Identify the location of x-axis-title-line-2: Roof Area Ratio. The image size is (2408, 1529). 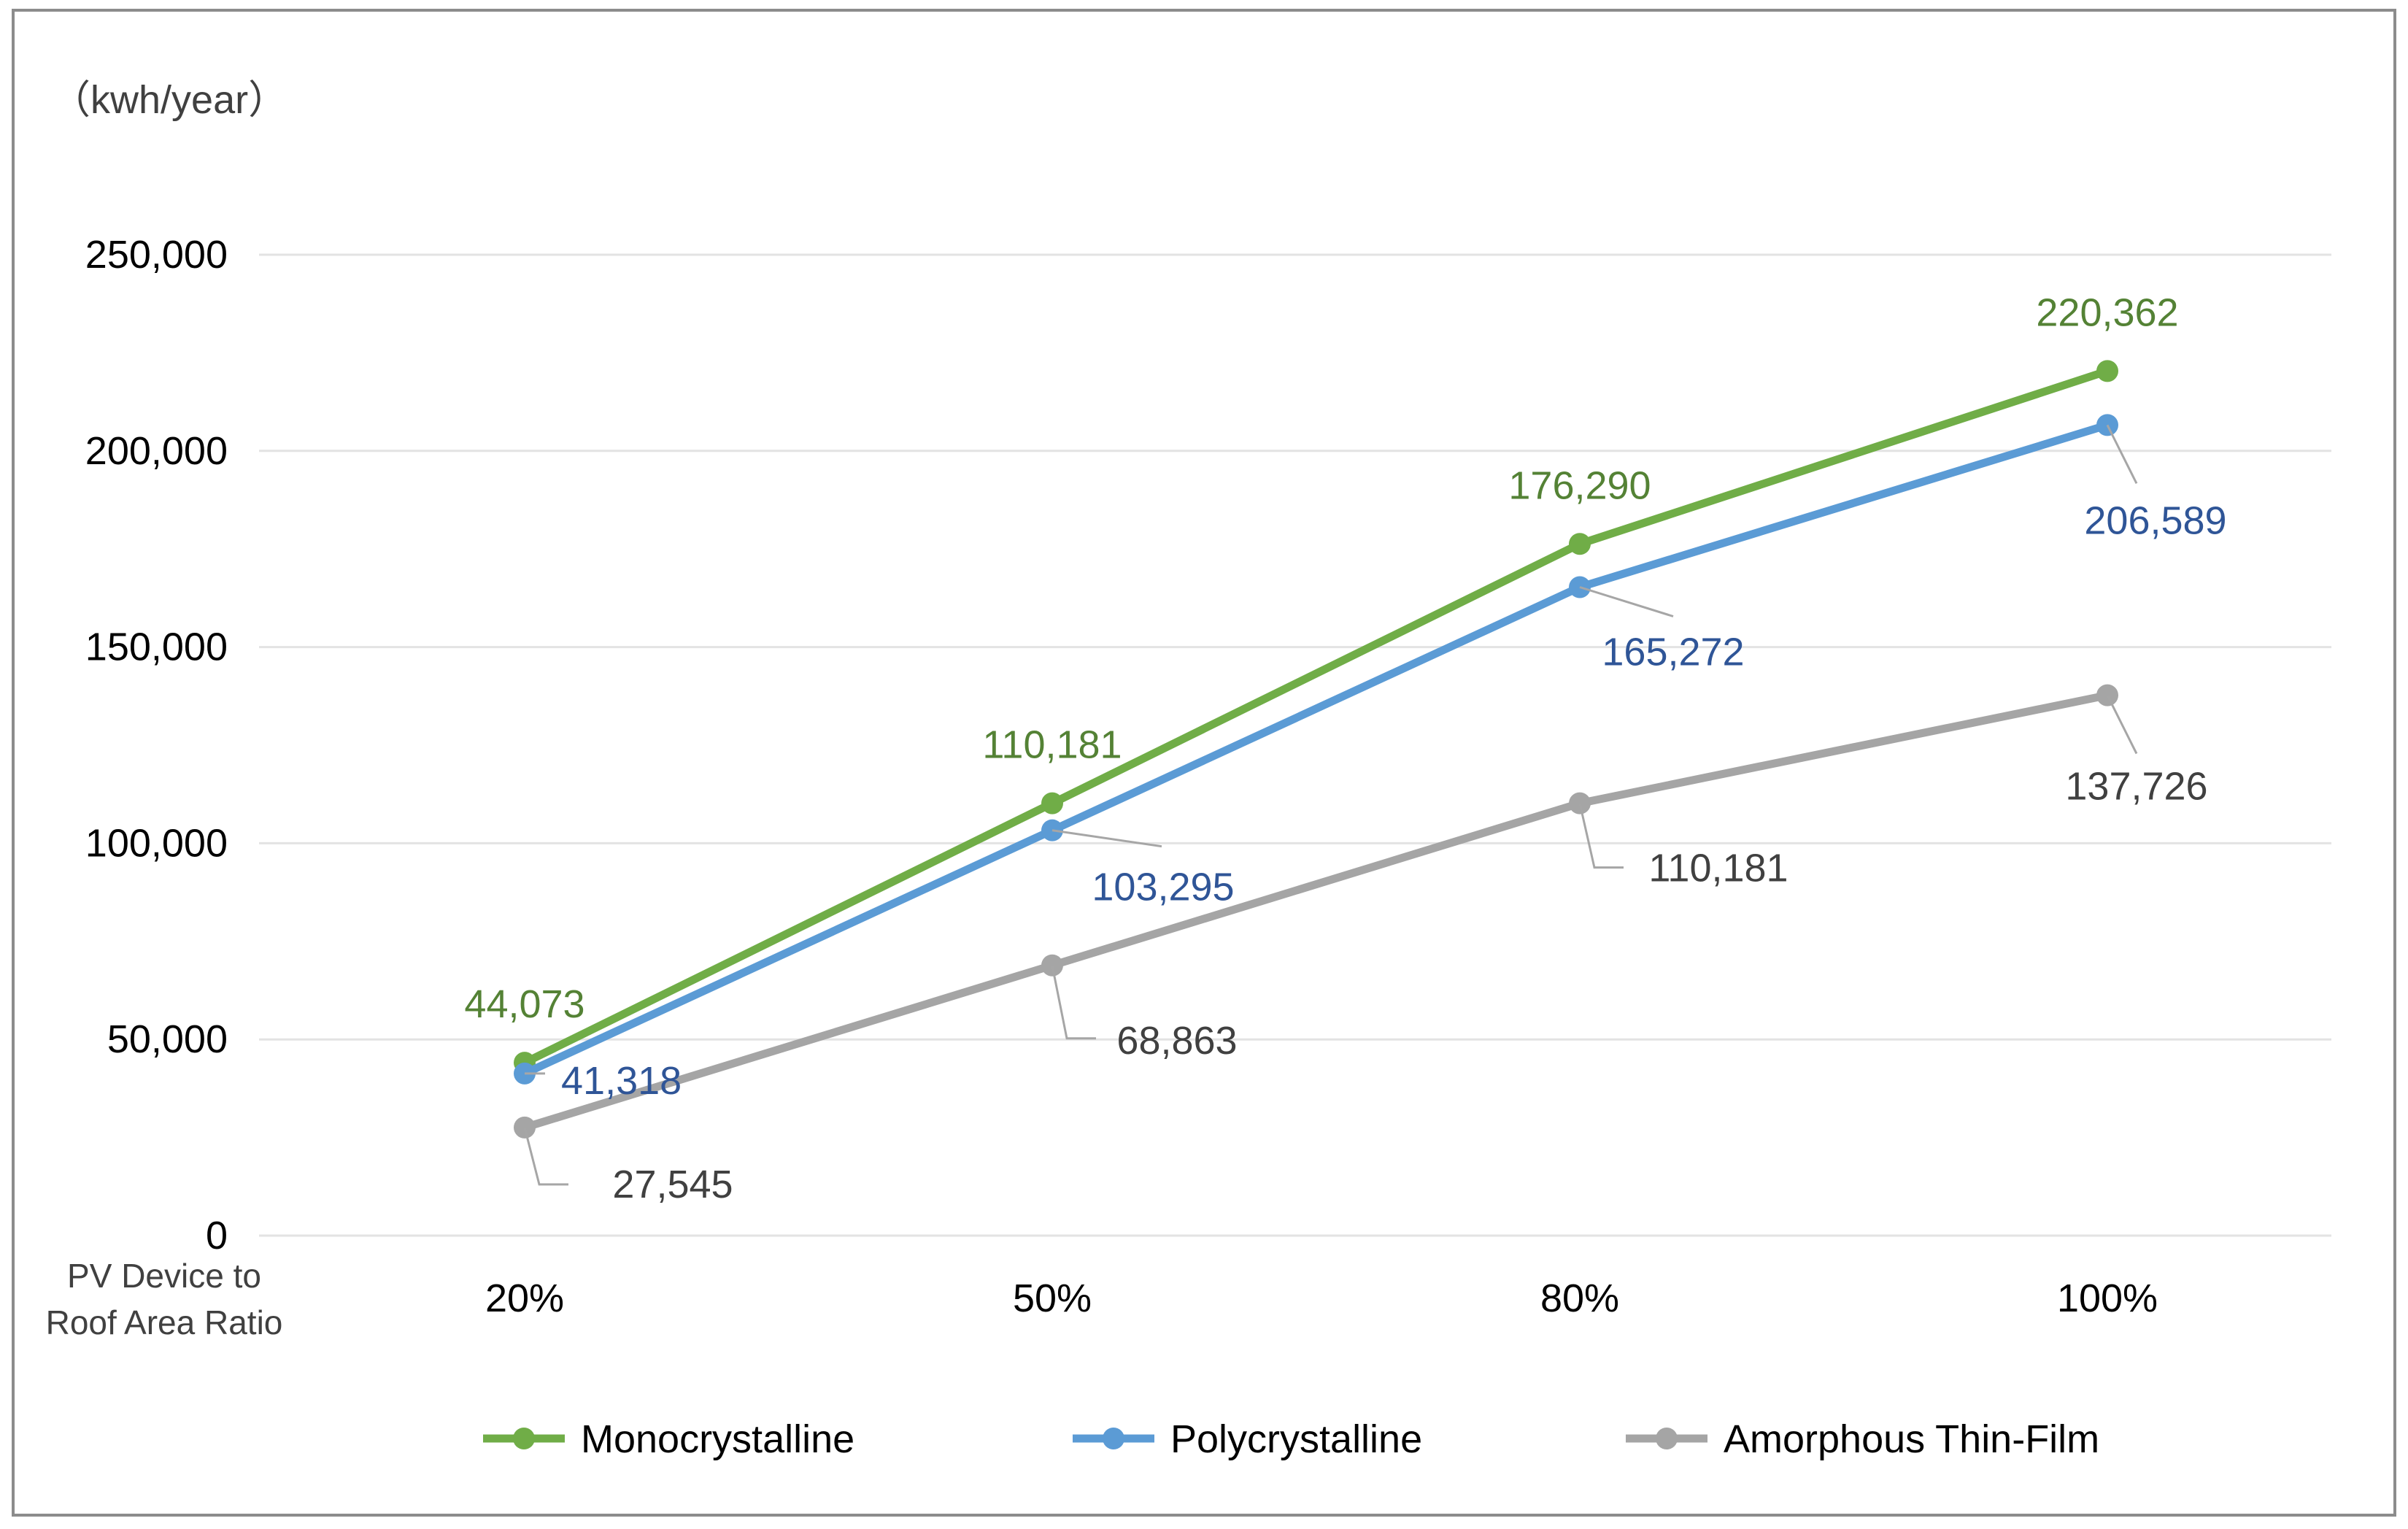
(164, 1322).